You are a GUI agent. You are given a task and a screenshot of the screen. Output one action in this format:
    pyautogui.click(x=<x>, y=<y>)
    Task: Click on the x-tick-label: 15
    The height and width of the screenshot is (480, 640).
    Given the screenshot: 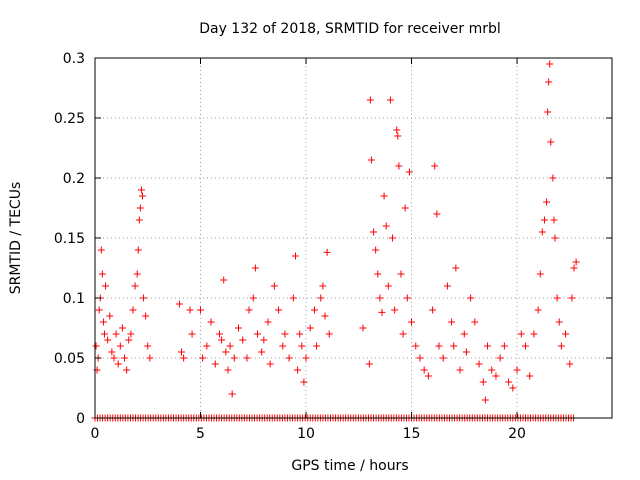 What is the action you would take?
    pyautogui.click(x=412, y=434)
    